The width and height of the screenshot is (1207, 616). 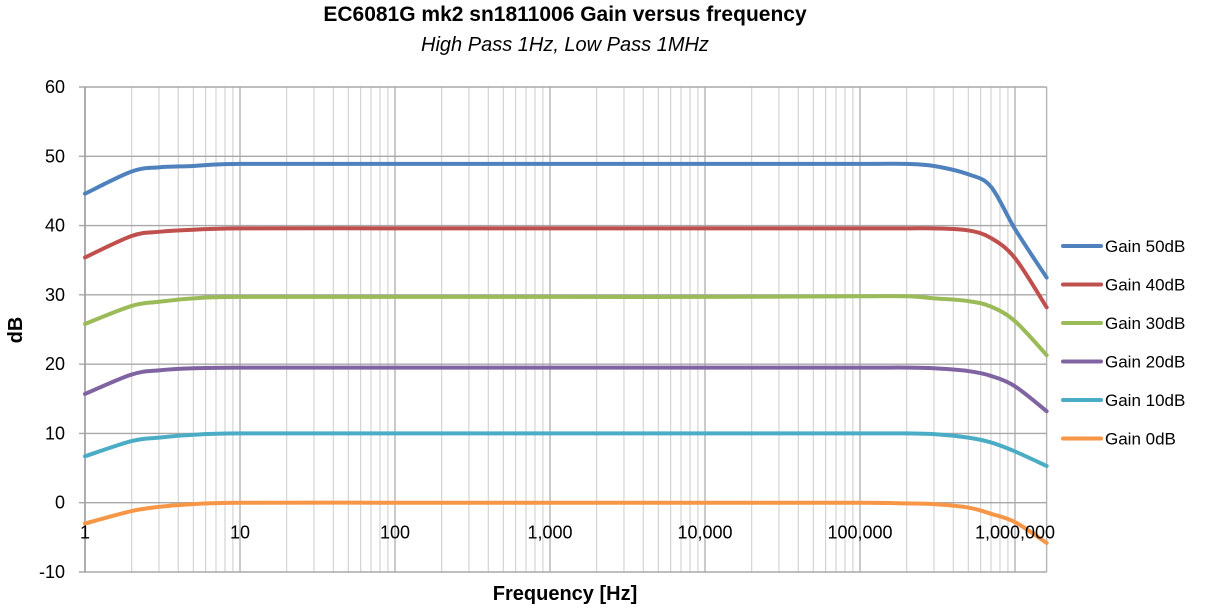 What do you see at coordinates (52, 329) in the screenshot?
I see `y-axis-ticks: 60 50 40 30 20 10 0 -10` at bounding box center [52, 329].